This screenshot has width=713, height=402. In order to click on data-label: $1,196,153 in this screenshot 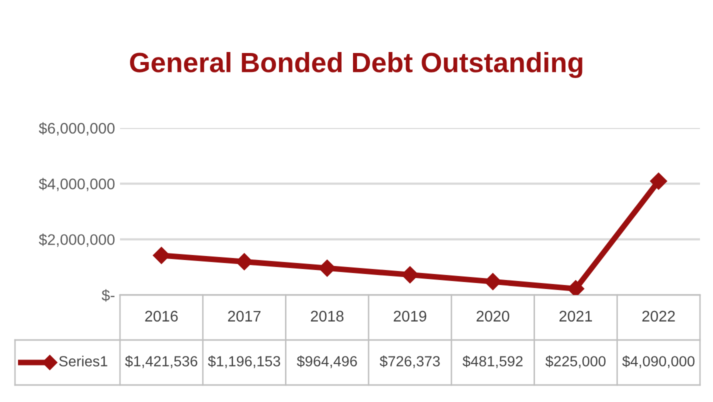, I will do `click(244, 361)`.